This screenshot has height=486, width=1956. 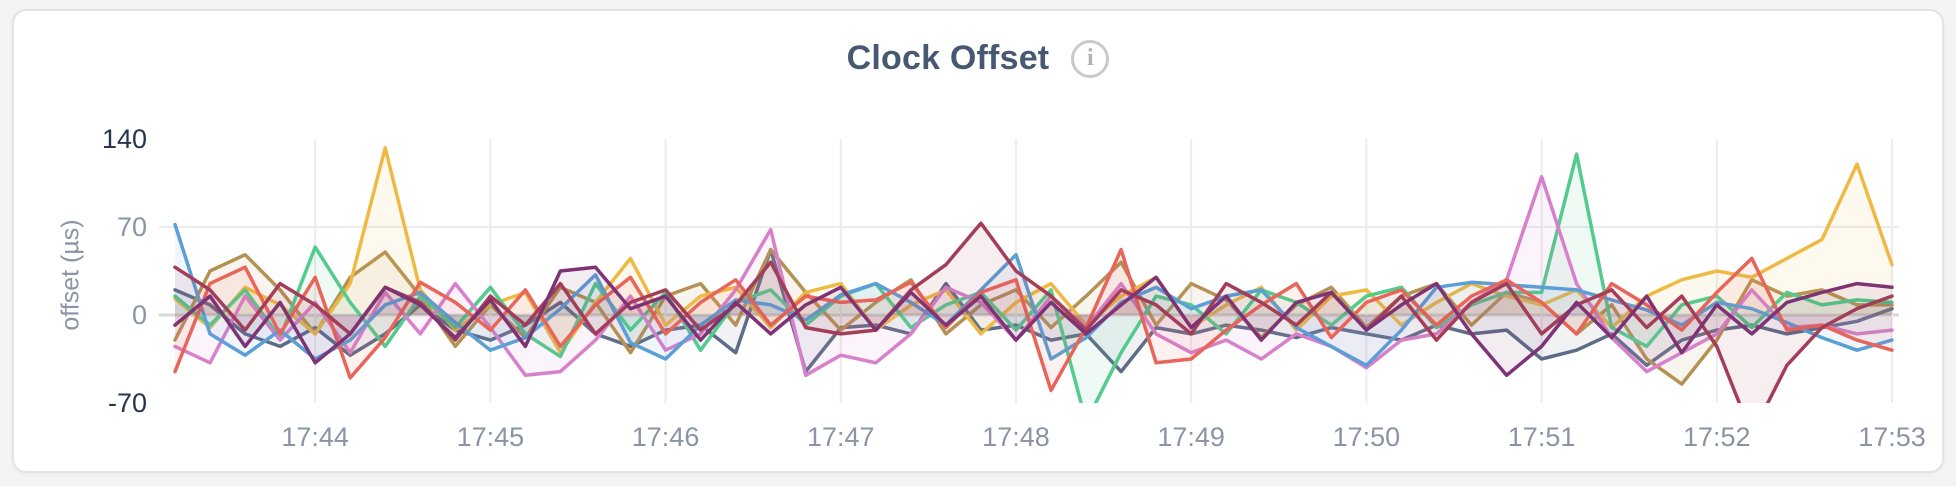 What do you see at coordinates (1016, 437) in the screenshot?
I see `x-tick-17:48: 17:48` at bounding box center [1016, 437].